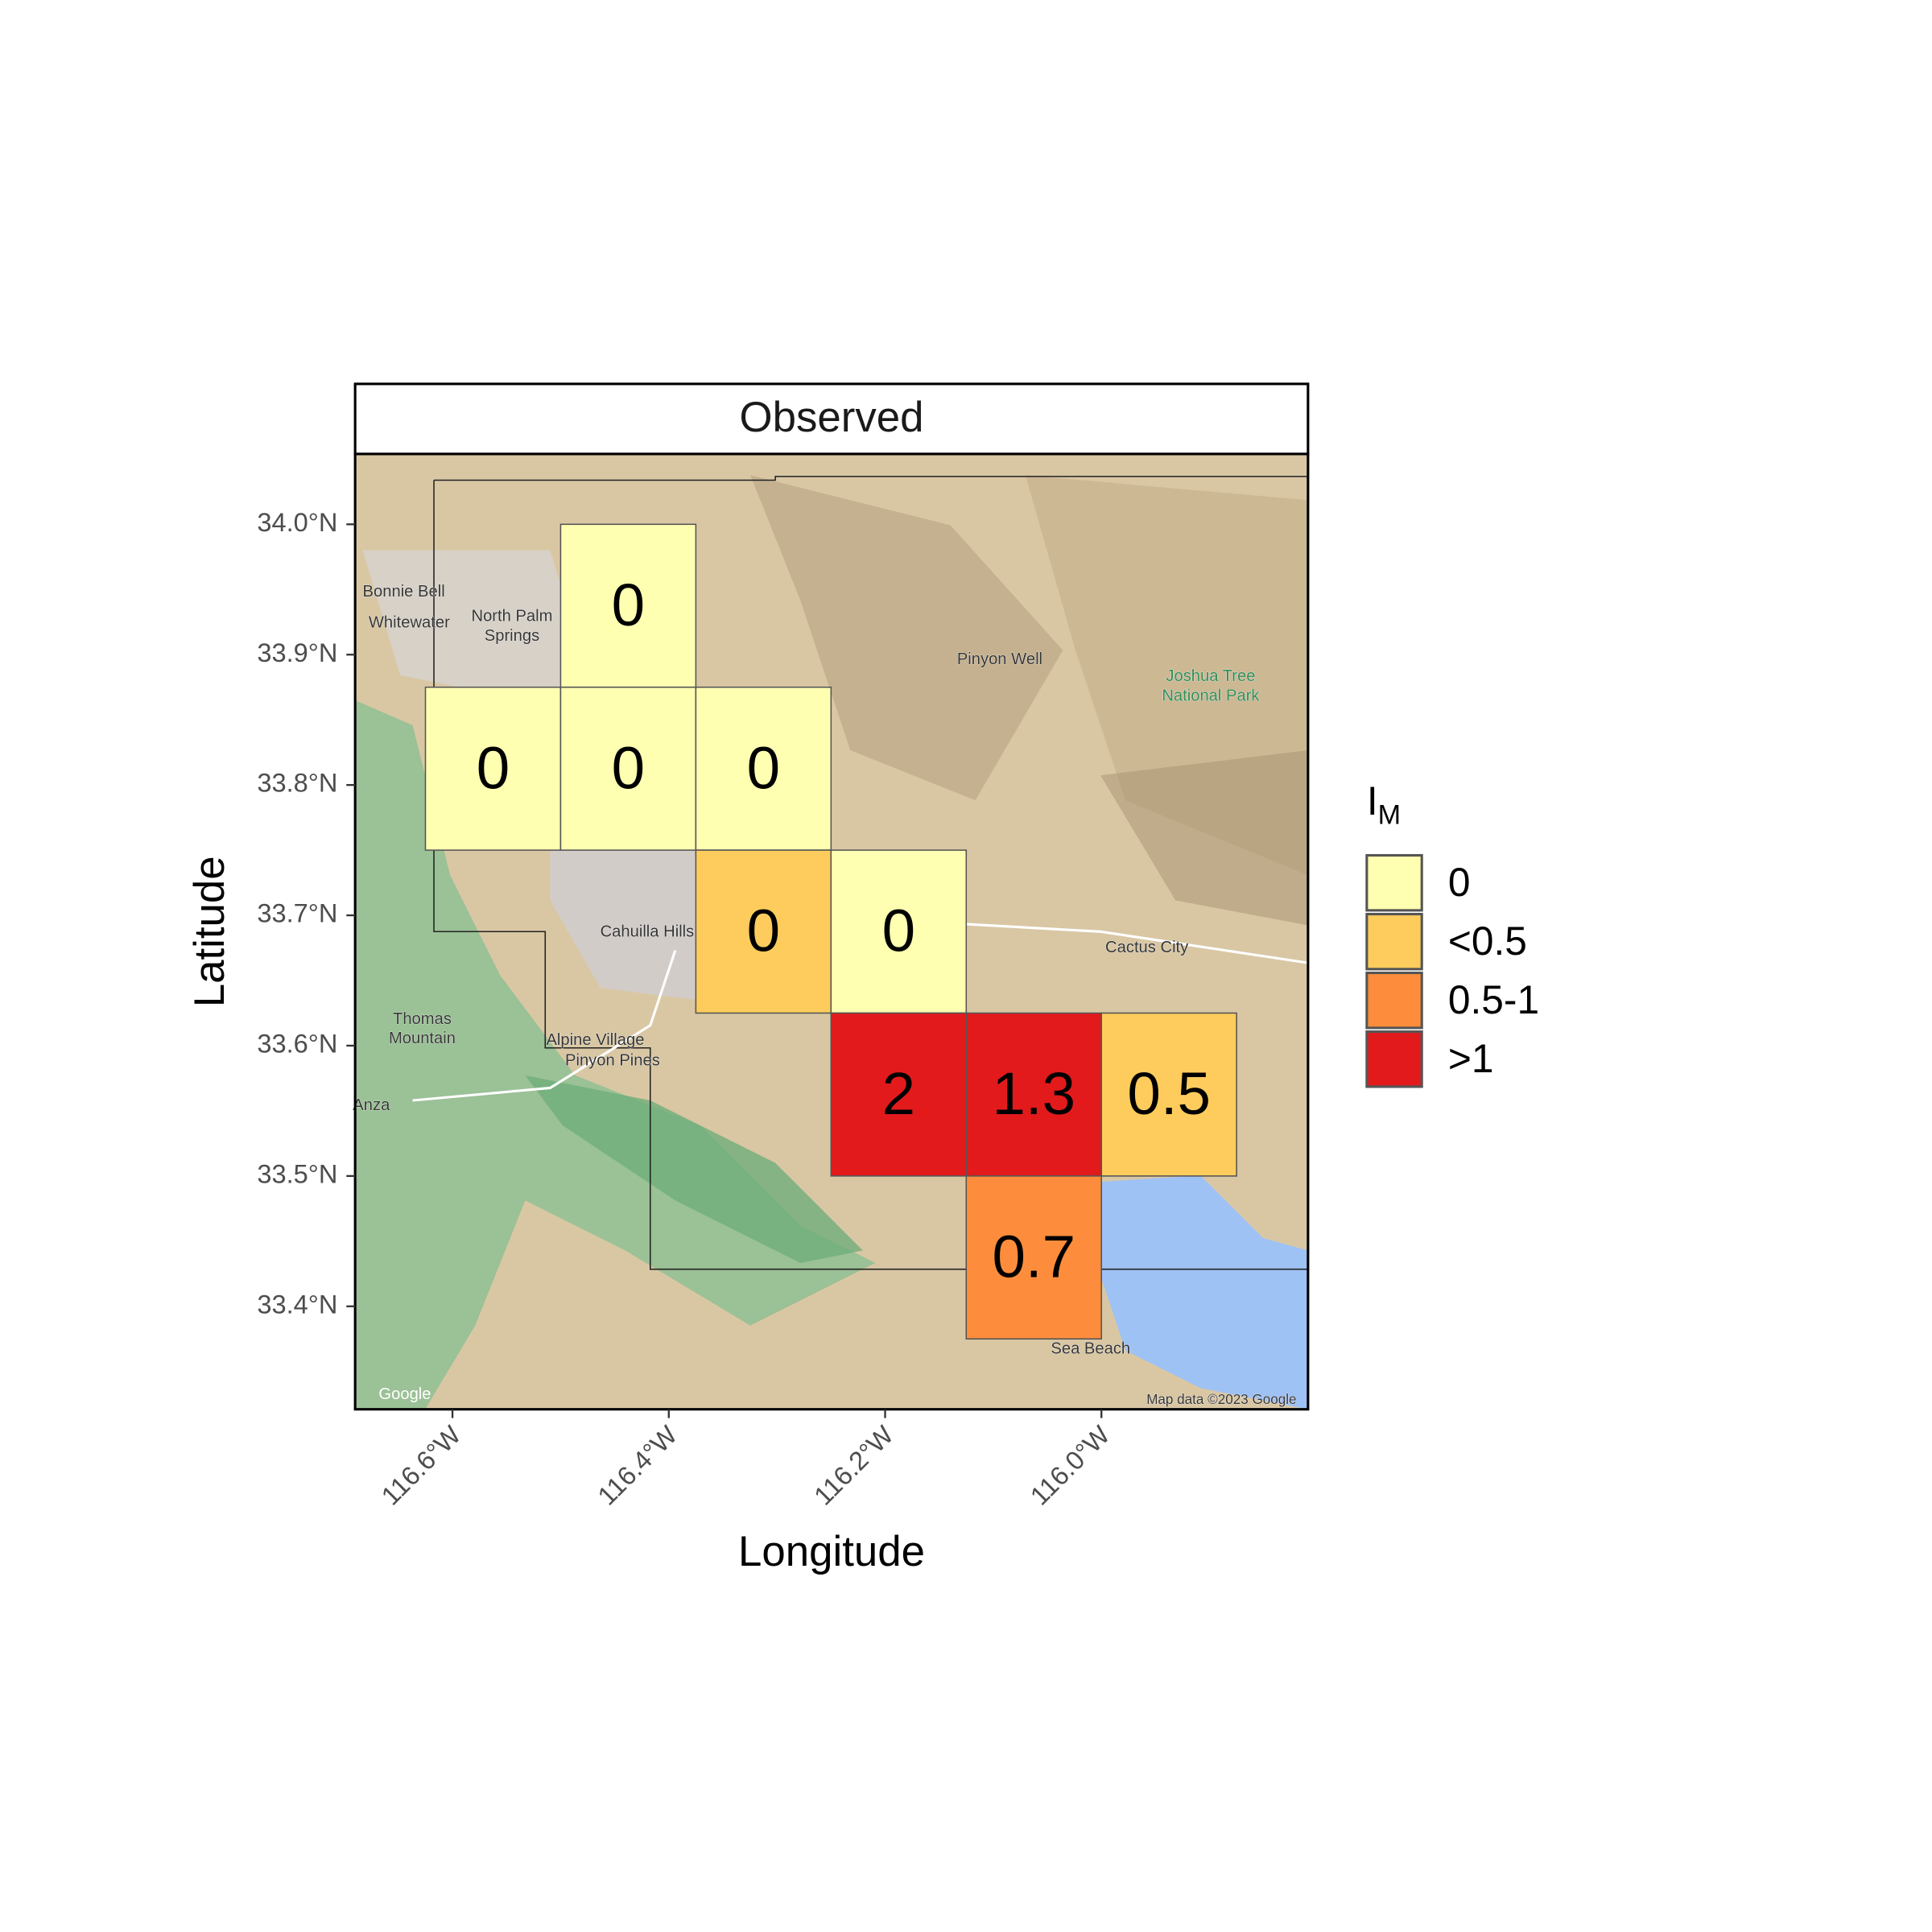  Describe the element at coordinates (648, 931) in the screenshot. I see `map-label: Cahuilla Hills` at that location.